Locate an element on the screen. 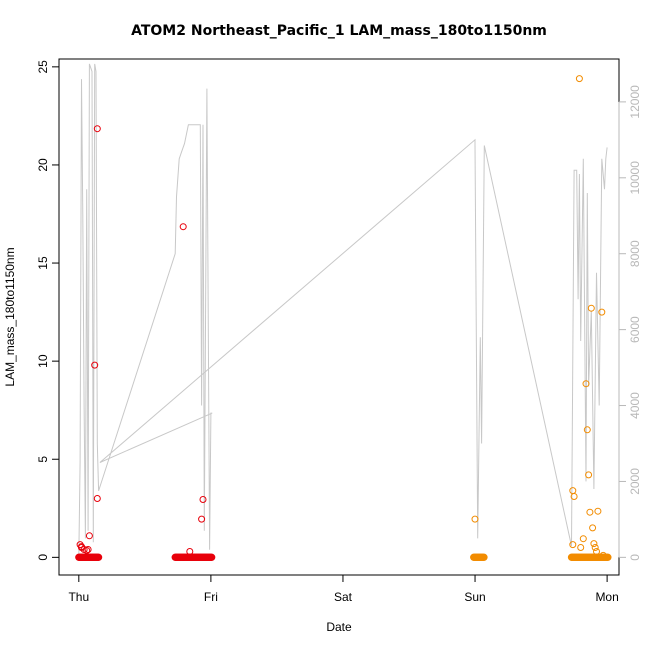  y-tick-label: 25 is located at coordinates (43, 67).